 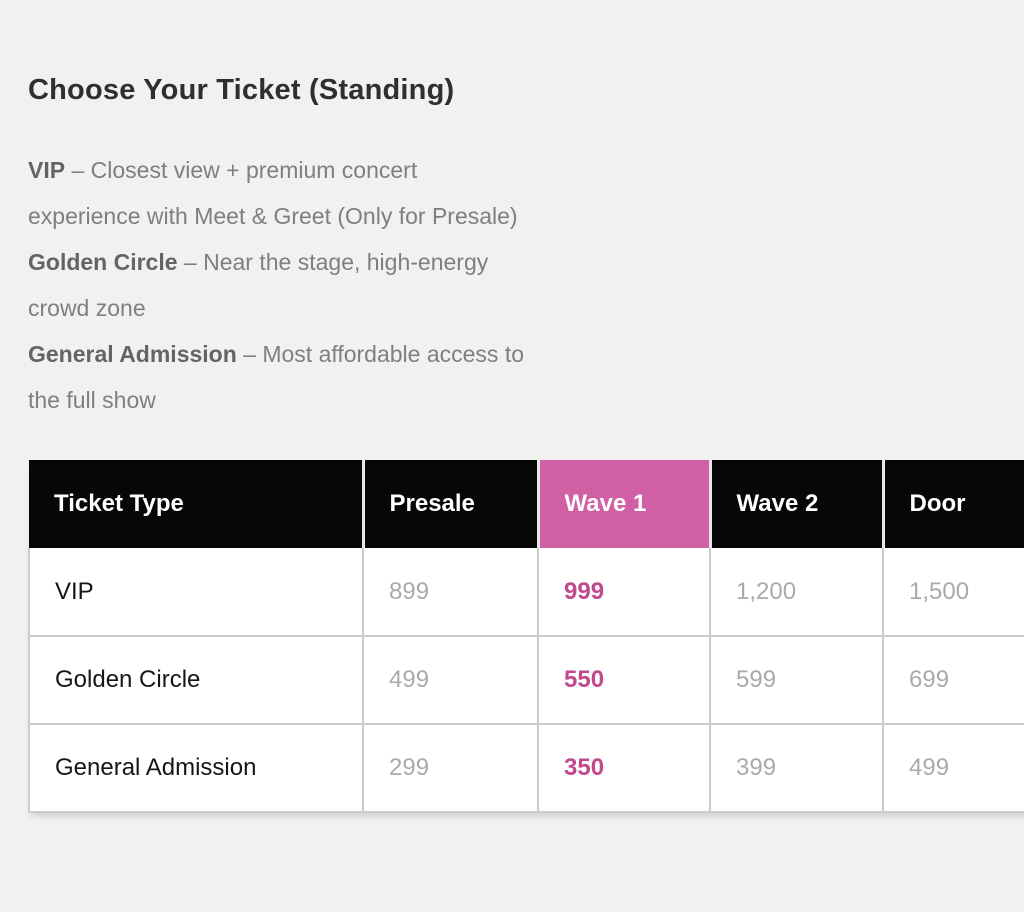 What do you see at coordinates (92, 400) in the screenshot?
I see `description-text: the full show` at bounding box center [92, 400].